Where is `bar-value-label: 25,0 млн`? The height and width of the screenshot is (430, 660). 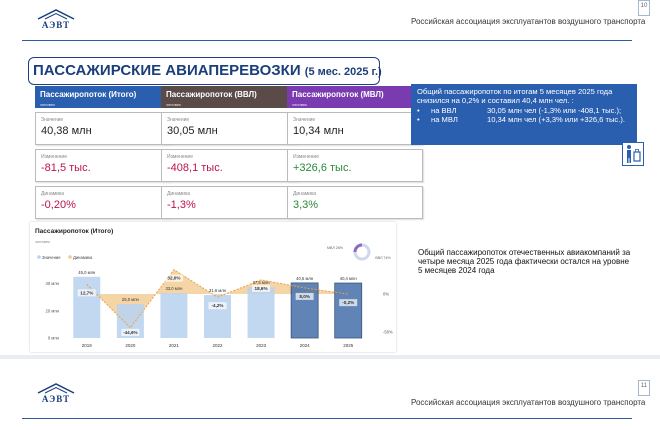
bar-value-label: 25,0 млн is located at coordinates (131, 299).